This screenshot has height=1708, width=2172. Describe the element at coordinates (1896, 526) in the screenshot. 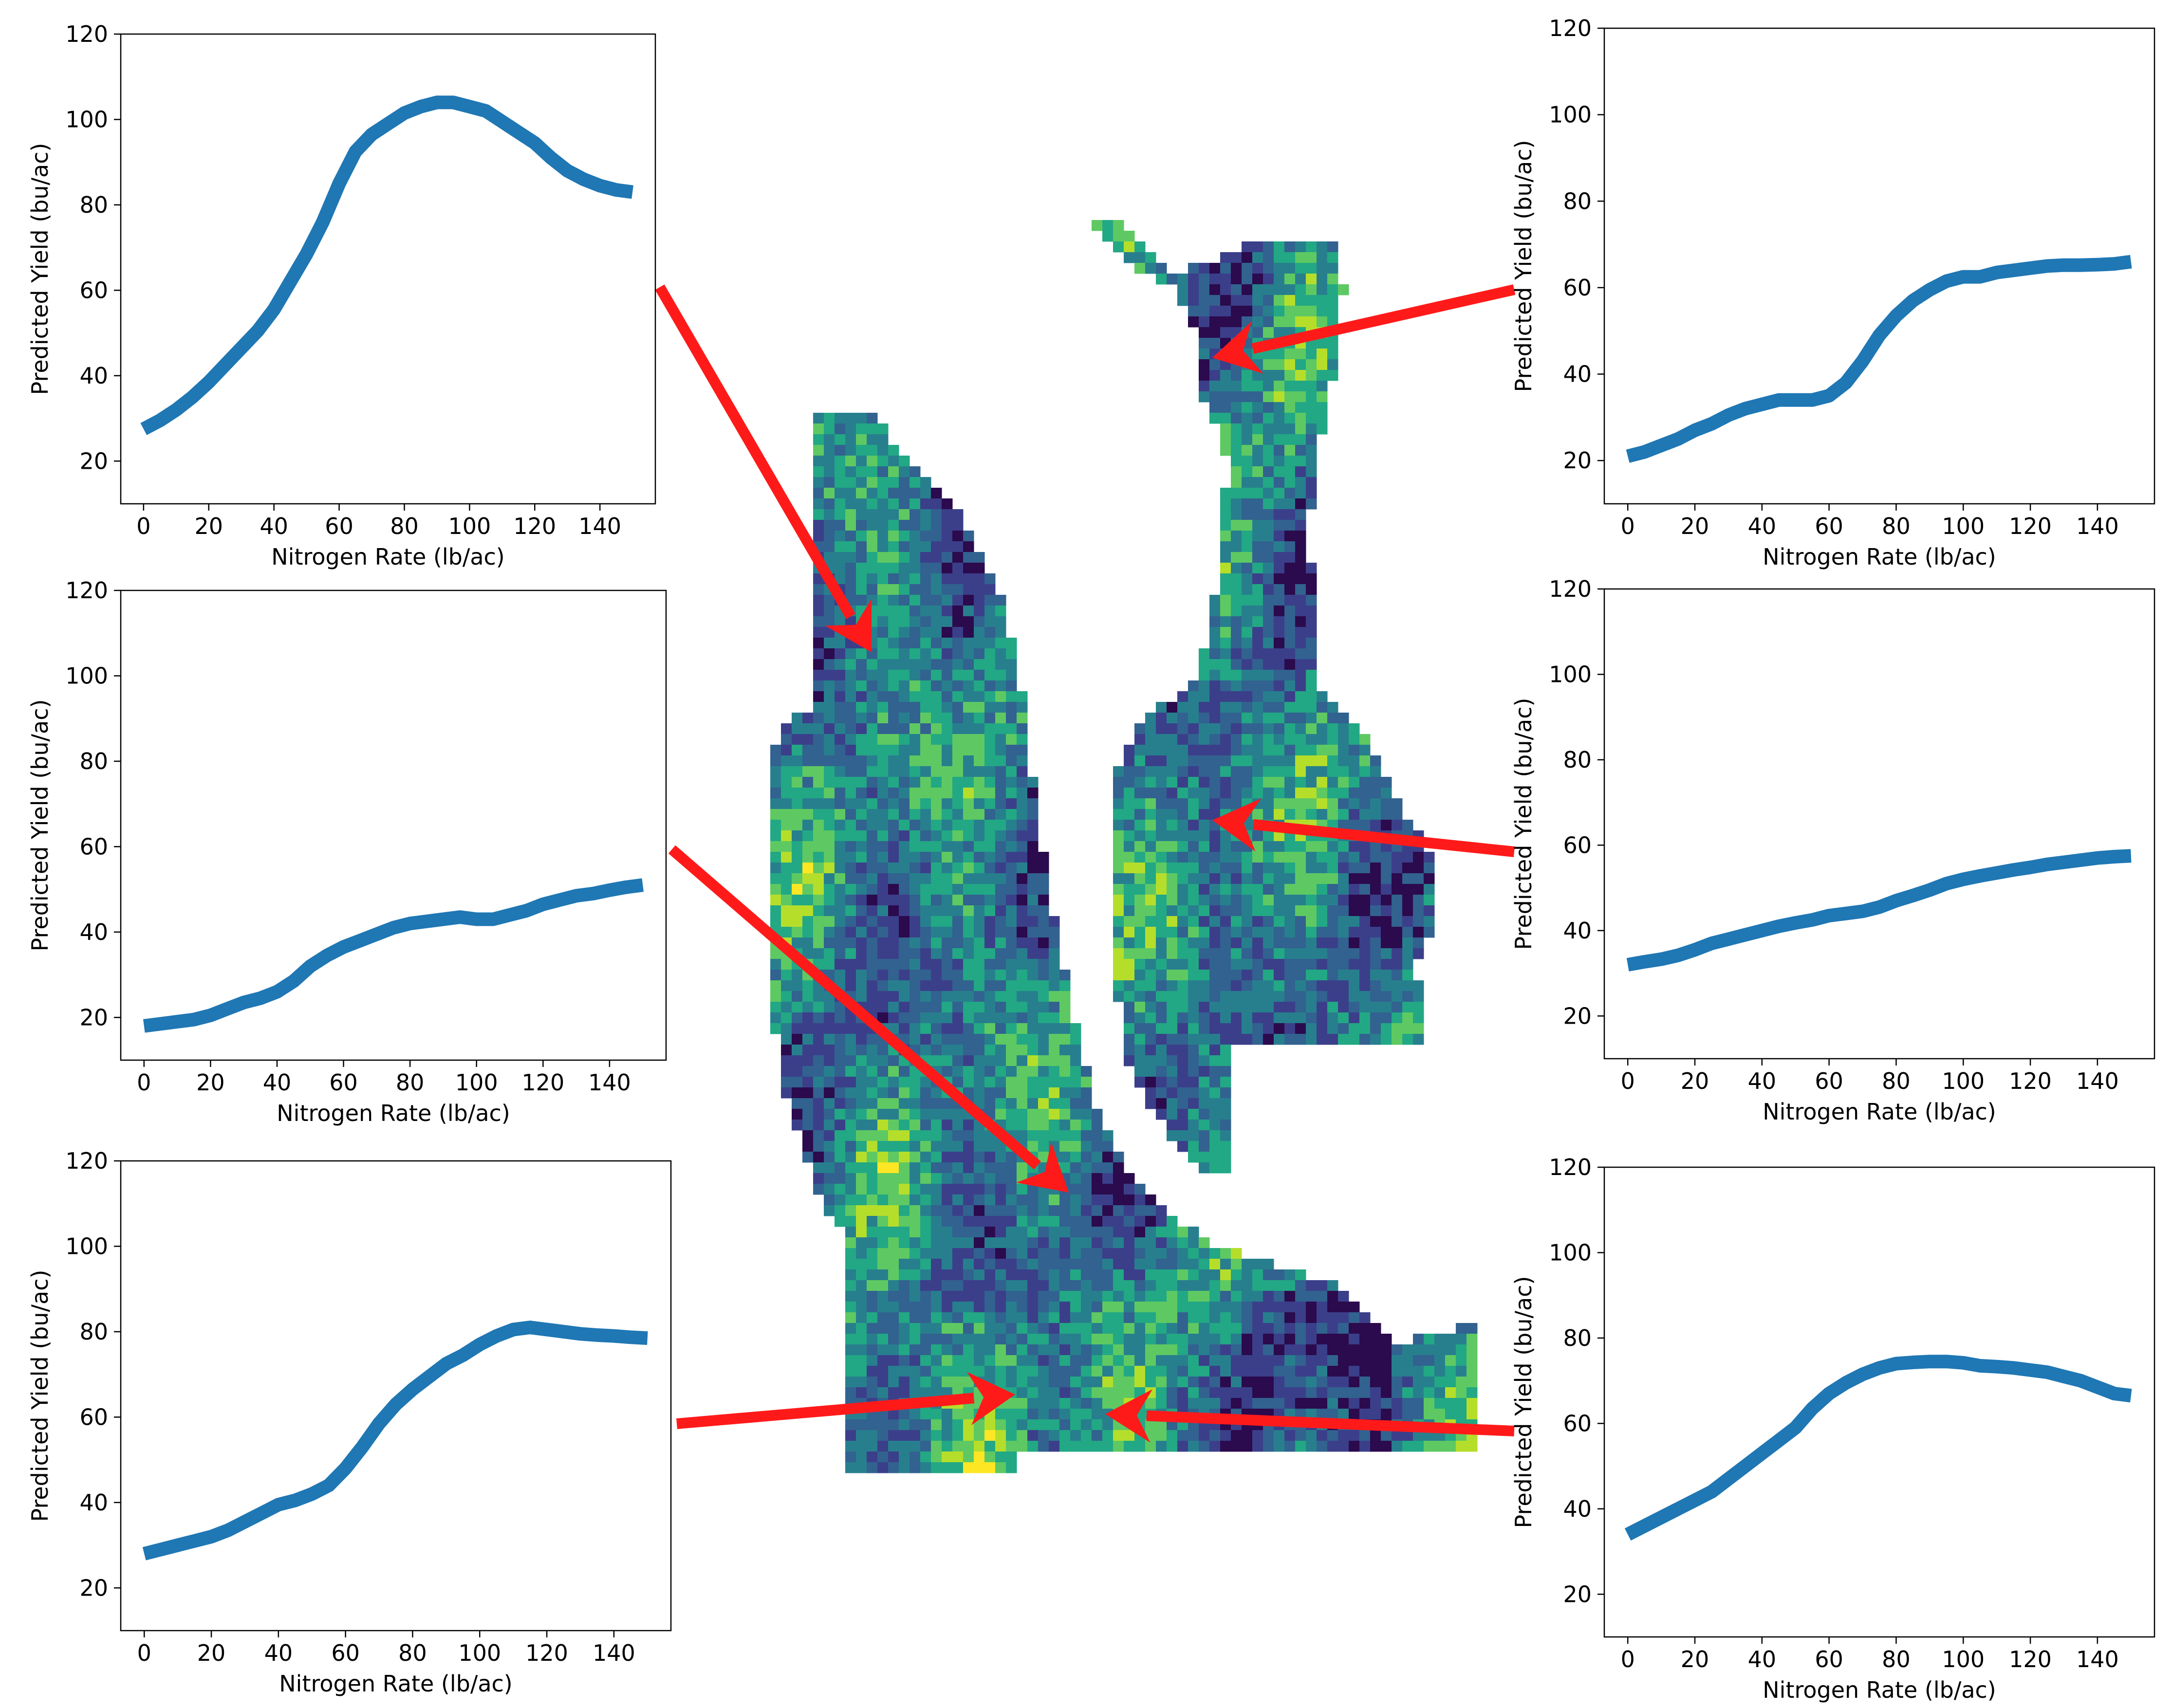

I see `x-tick-label: 80` at that location.